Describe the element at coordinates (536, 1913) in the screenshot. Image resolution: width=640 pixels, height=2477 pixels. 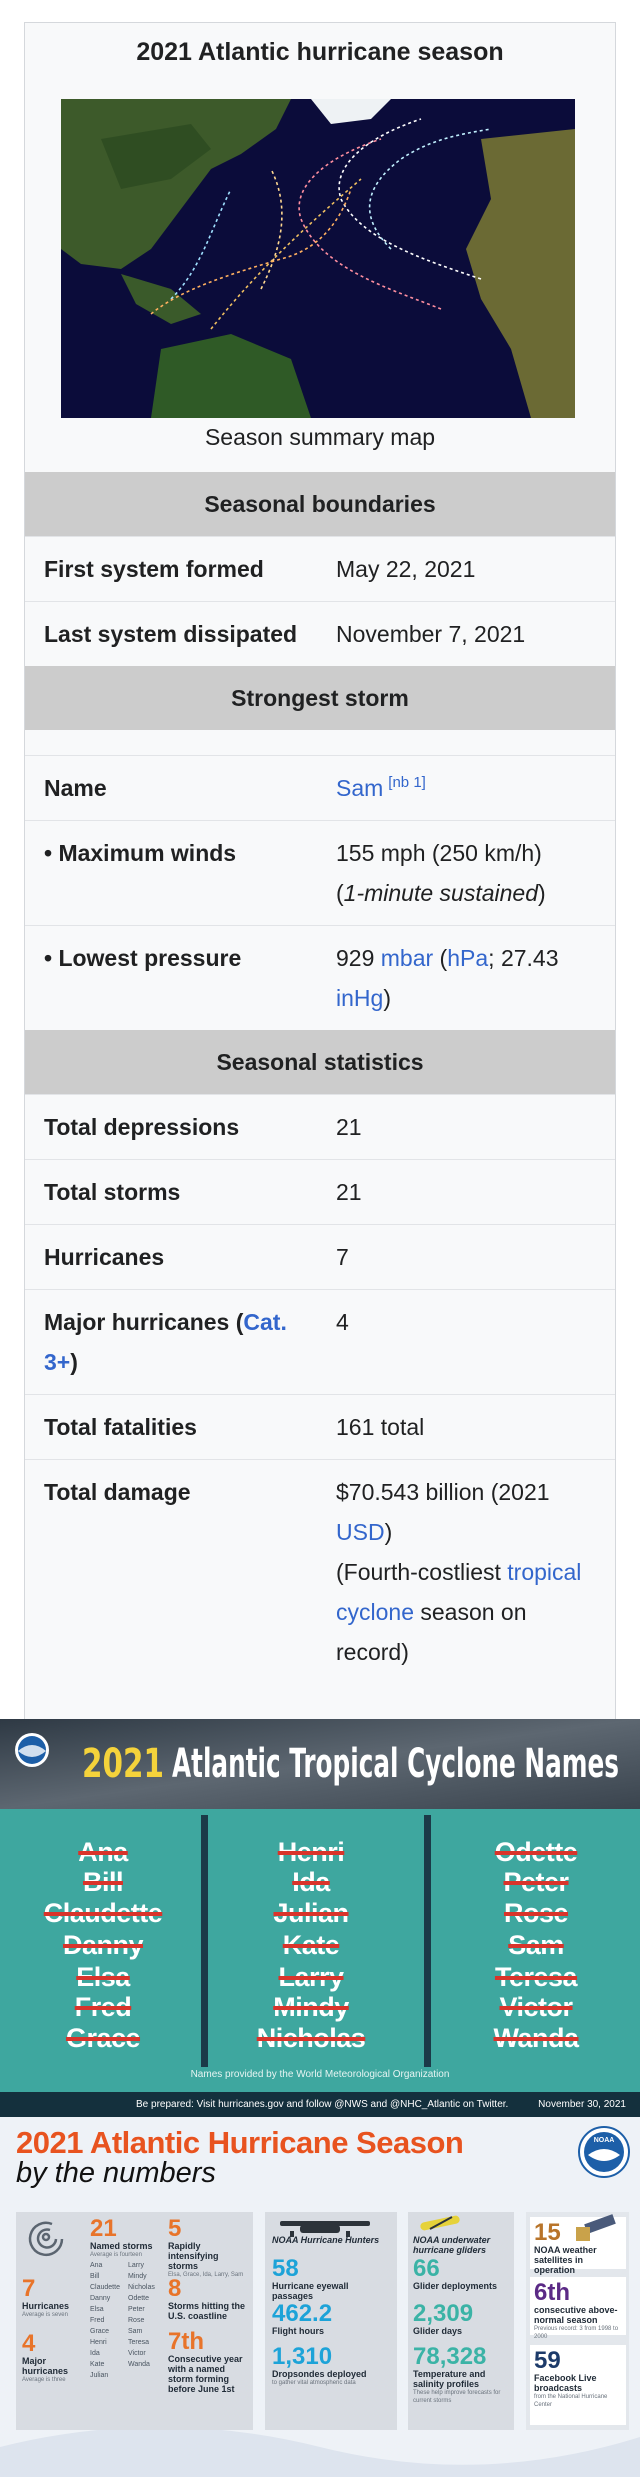
I see `storm-name: Rose` at that location.